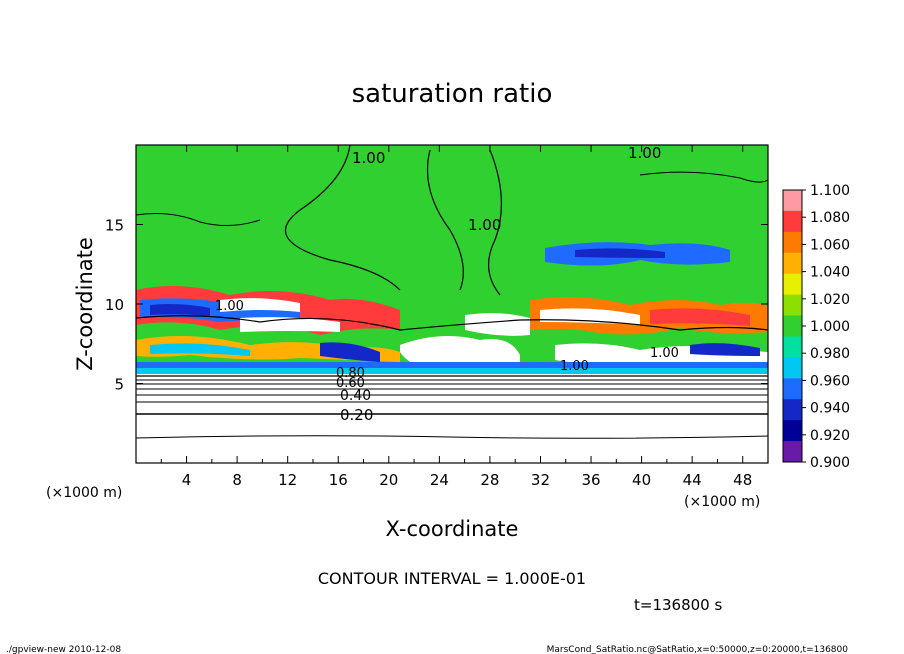  Describe the element at coordinates (692, 480) in the screenshot. I see `x-tick-label: 44` at that location.